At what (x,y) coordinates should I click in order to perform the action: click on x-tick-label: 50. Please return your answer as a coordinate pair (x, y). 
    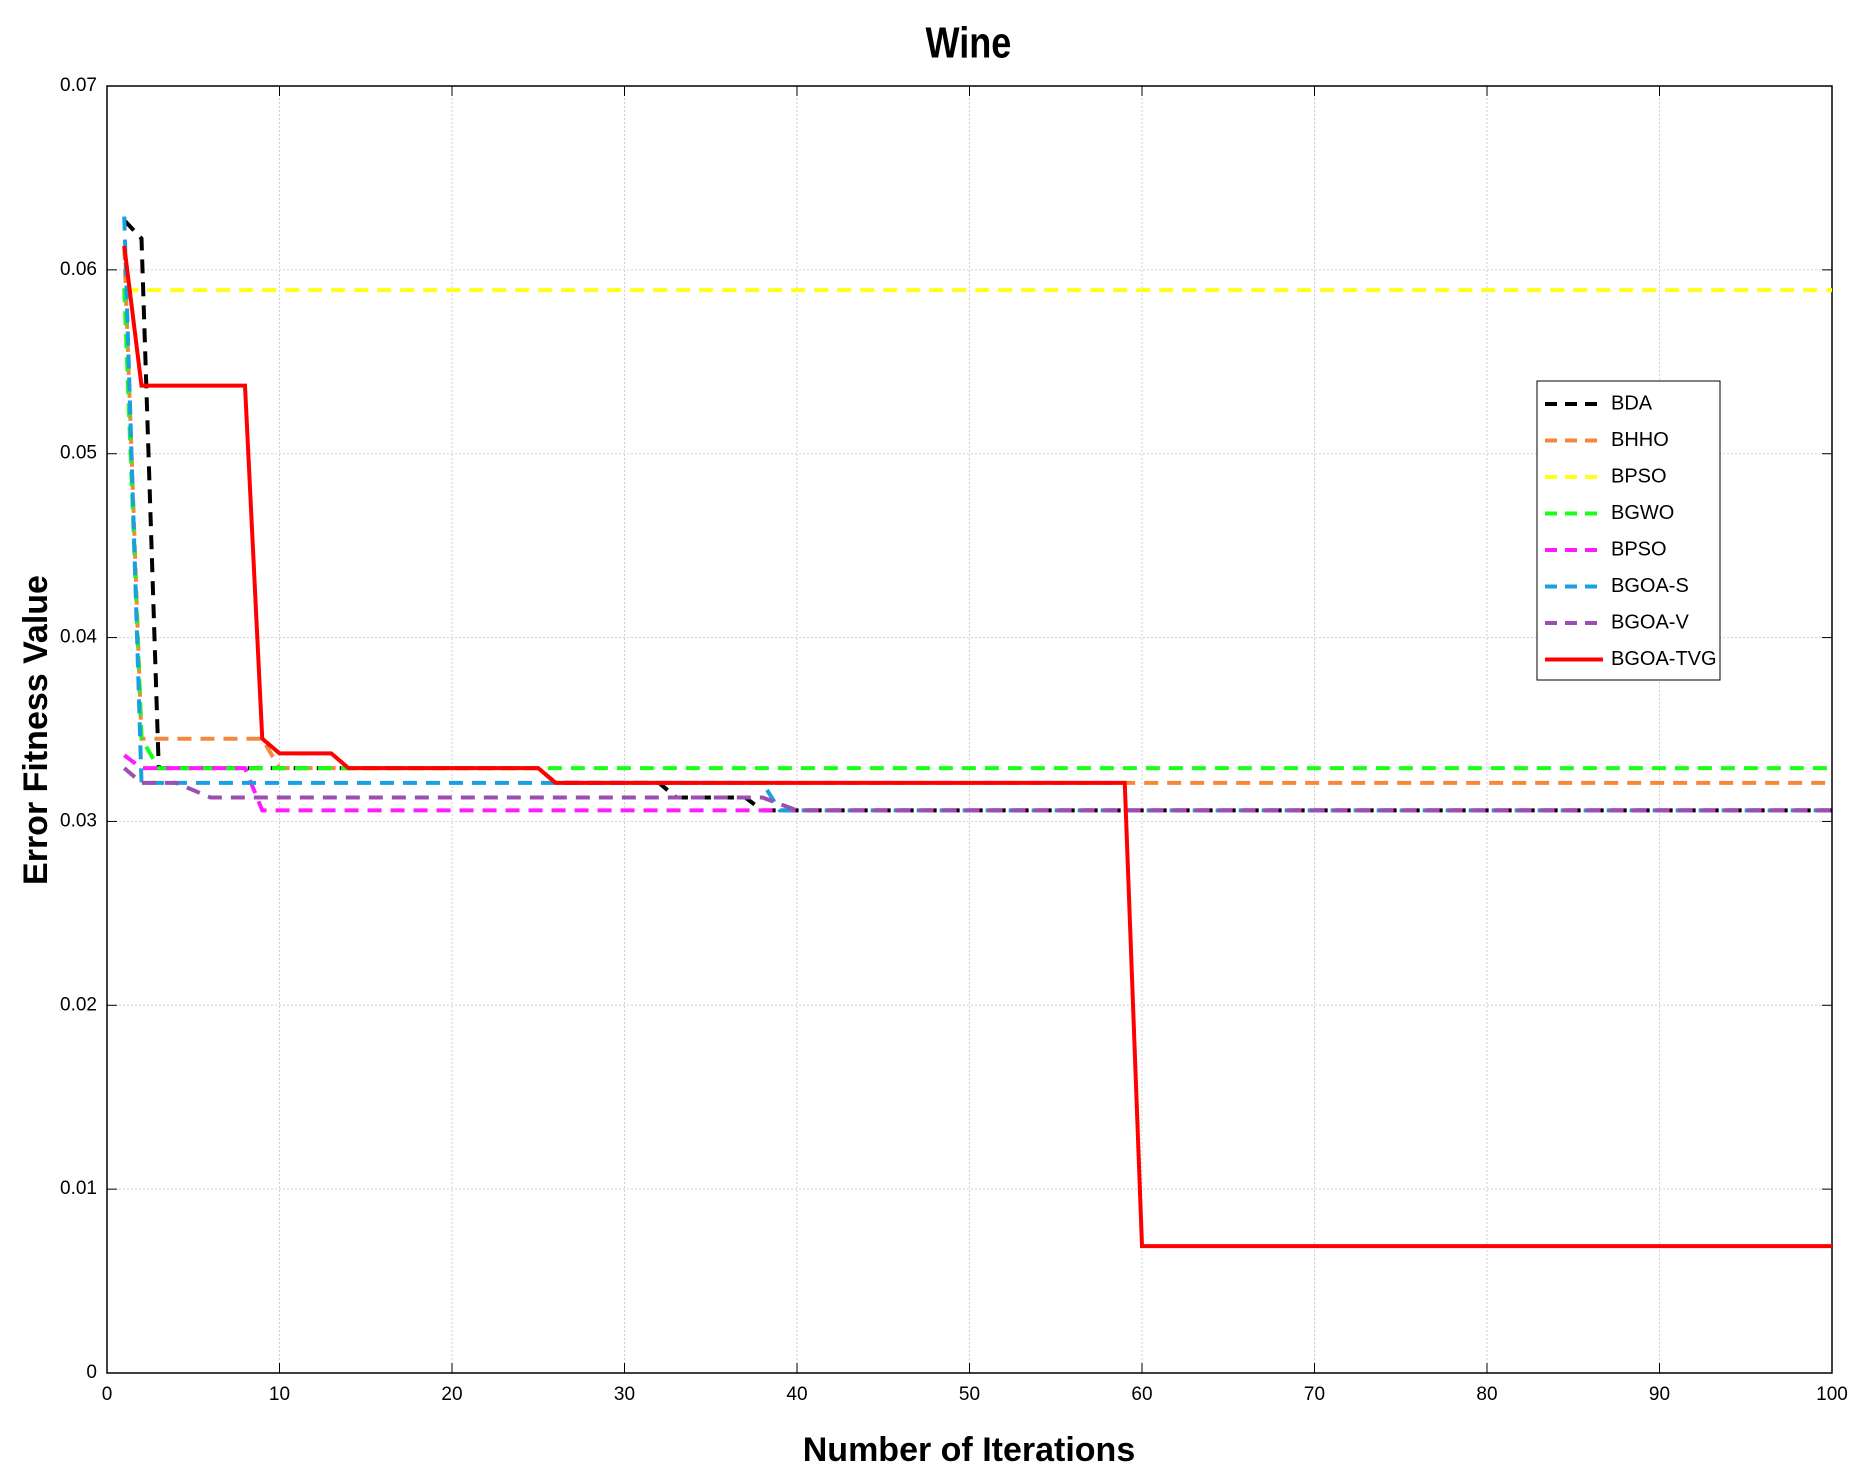
    Looking at the image, I should click on (969, 1394).